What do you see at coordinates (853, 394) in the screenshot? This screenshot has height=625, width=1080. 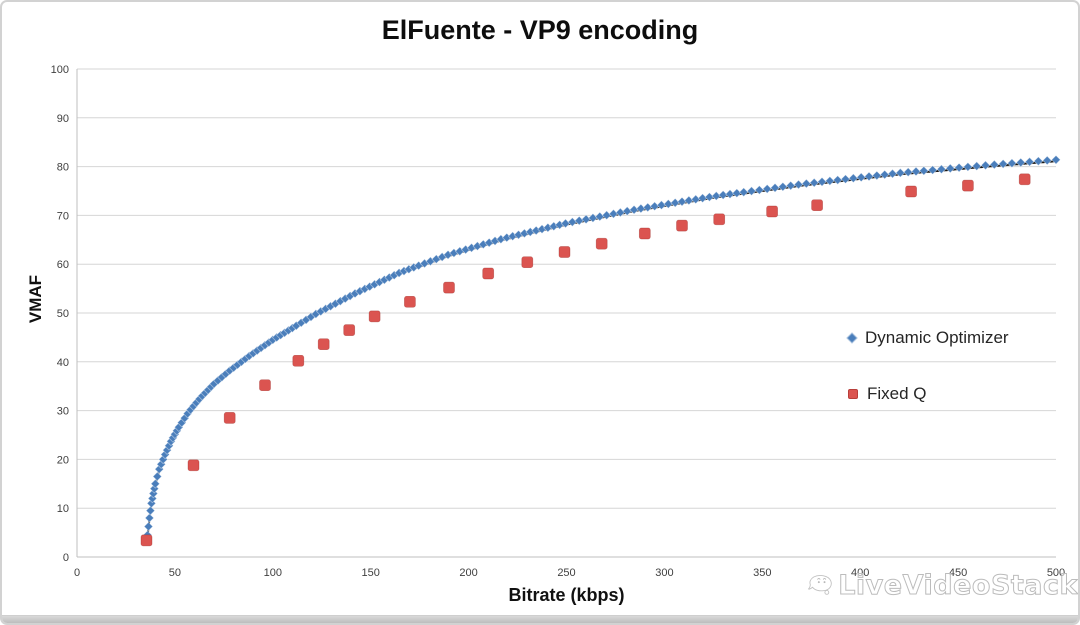 I see `square-marker-icon` at bounding box center [853, 394].